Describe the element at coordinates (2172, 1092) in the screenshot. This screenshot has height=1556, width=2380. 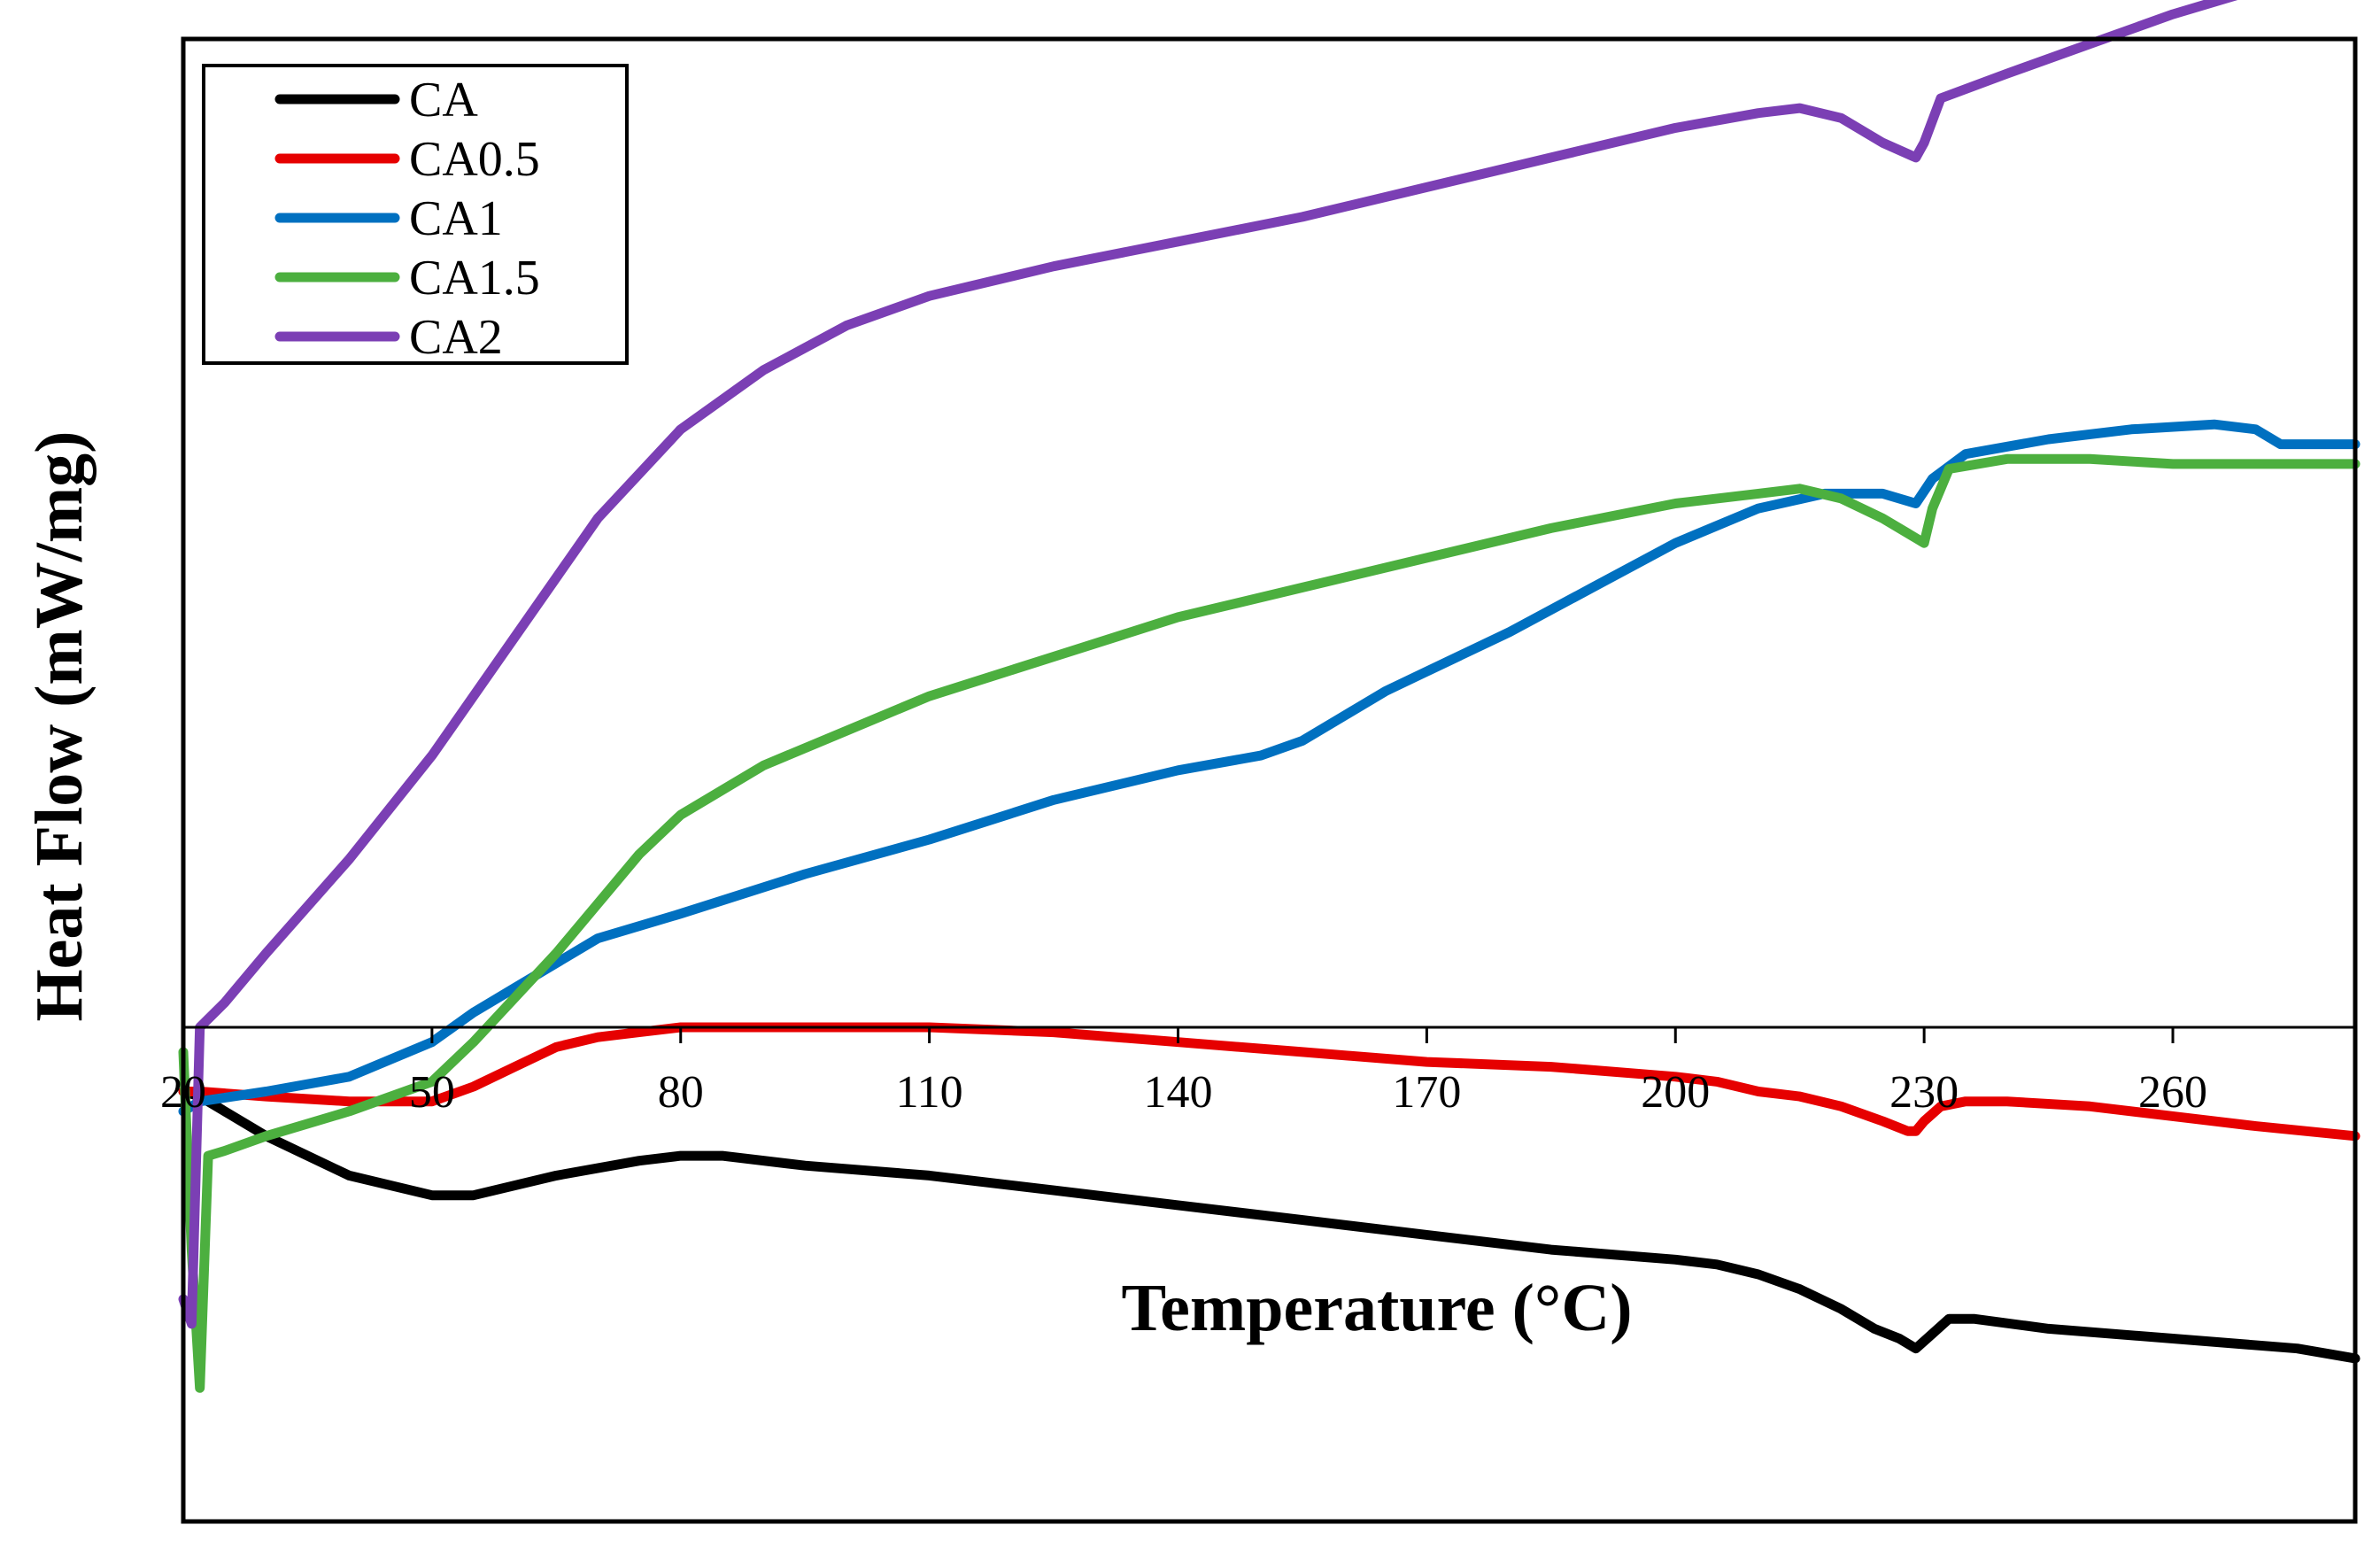
I see `x-tick-label: 260` at that location.